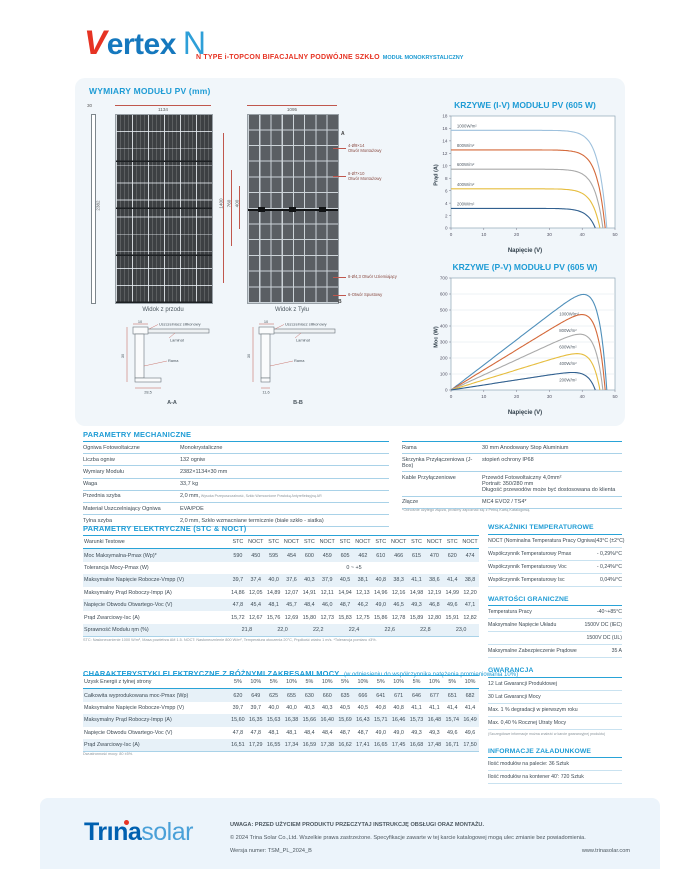 This screenshot has height=869, width=700. I want to click on svg-text: 2, so click(446, 215).